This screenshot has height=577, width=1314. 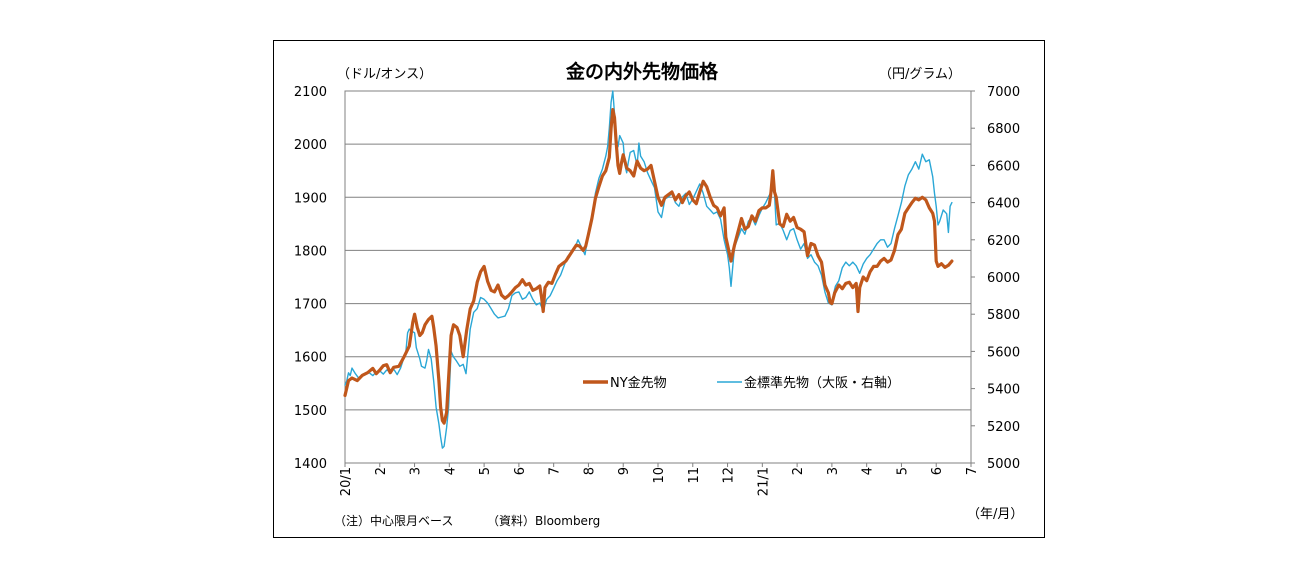 What do you see at coordinates (589, 471) in the screenshot?
I see `x-tick-label: 8` at bounding box center [589, 471].